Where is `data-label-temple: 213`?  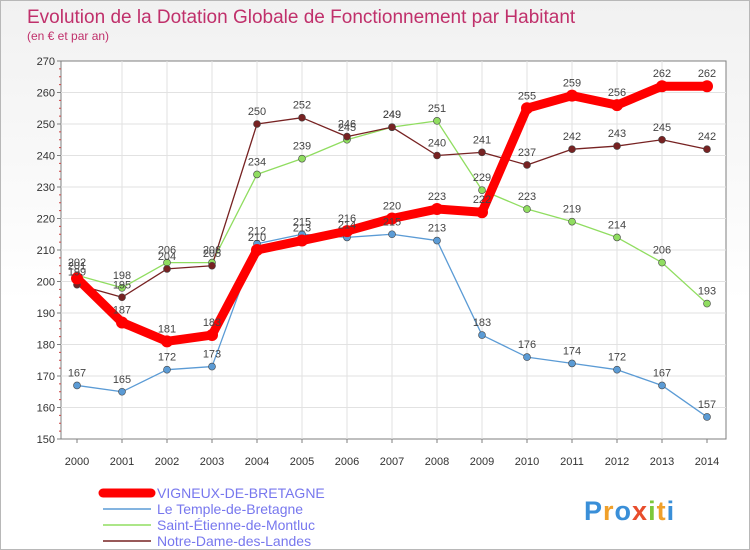 data-label-temple: 213 is located at coordinates (437, 229).